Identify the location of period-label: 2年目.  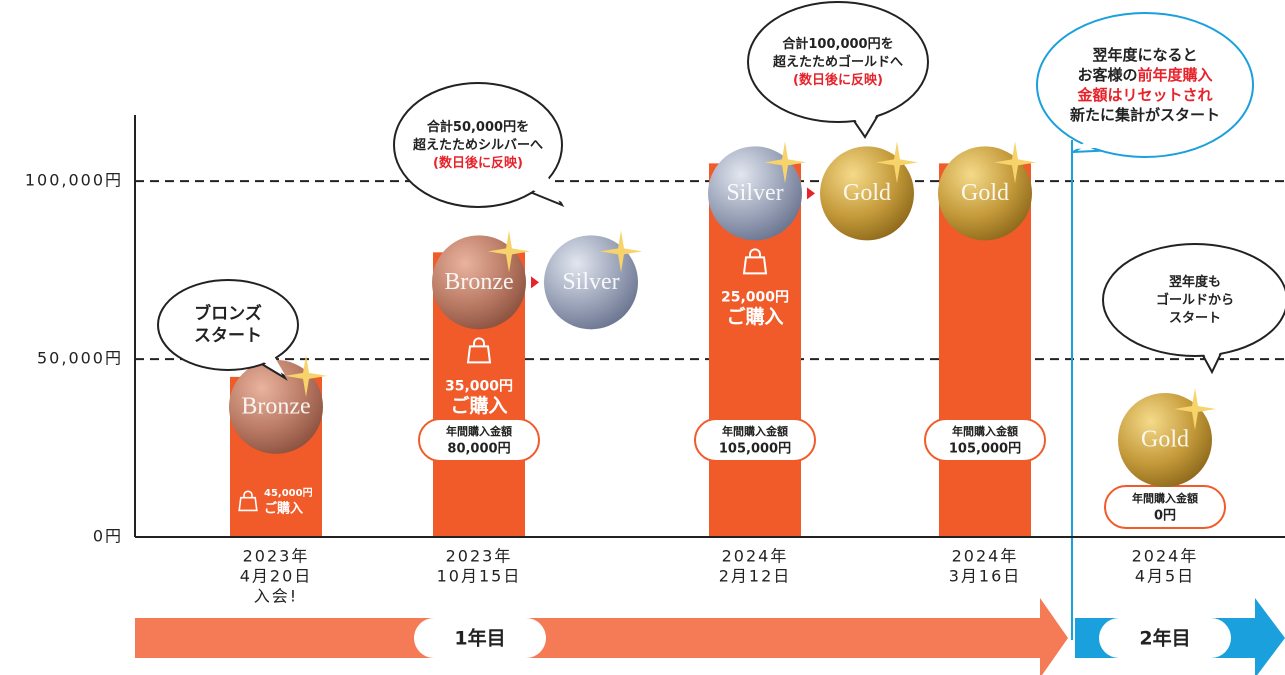
(1164, 638).